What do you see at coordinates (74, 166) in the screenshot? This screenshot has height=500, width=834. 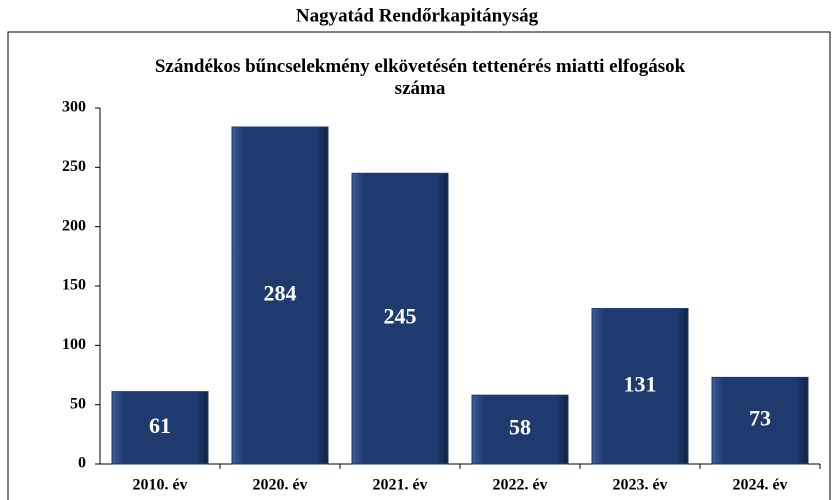 I see `y-tick-label: 250` at bounding box center [74, 166].